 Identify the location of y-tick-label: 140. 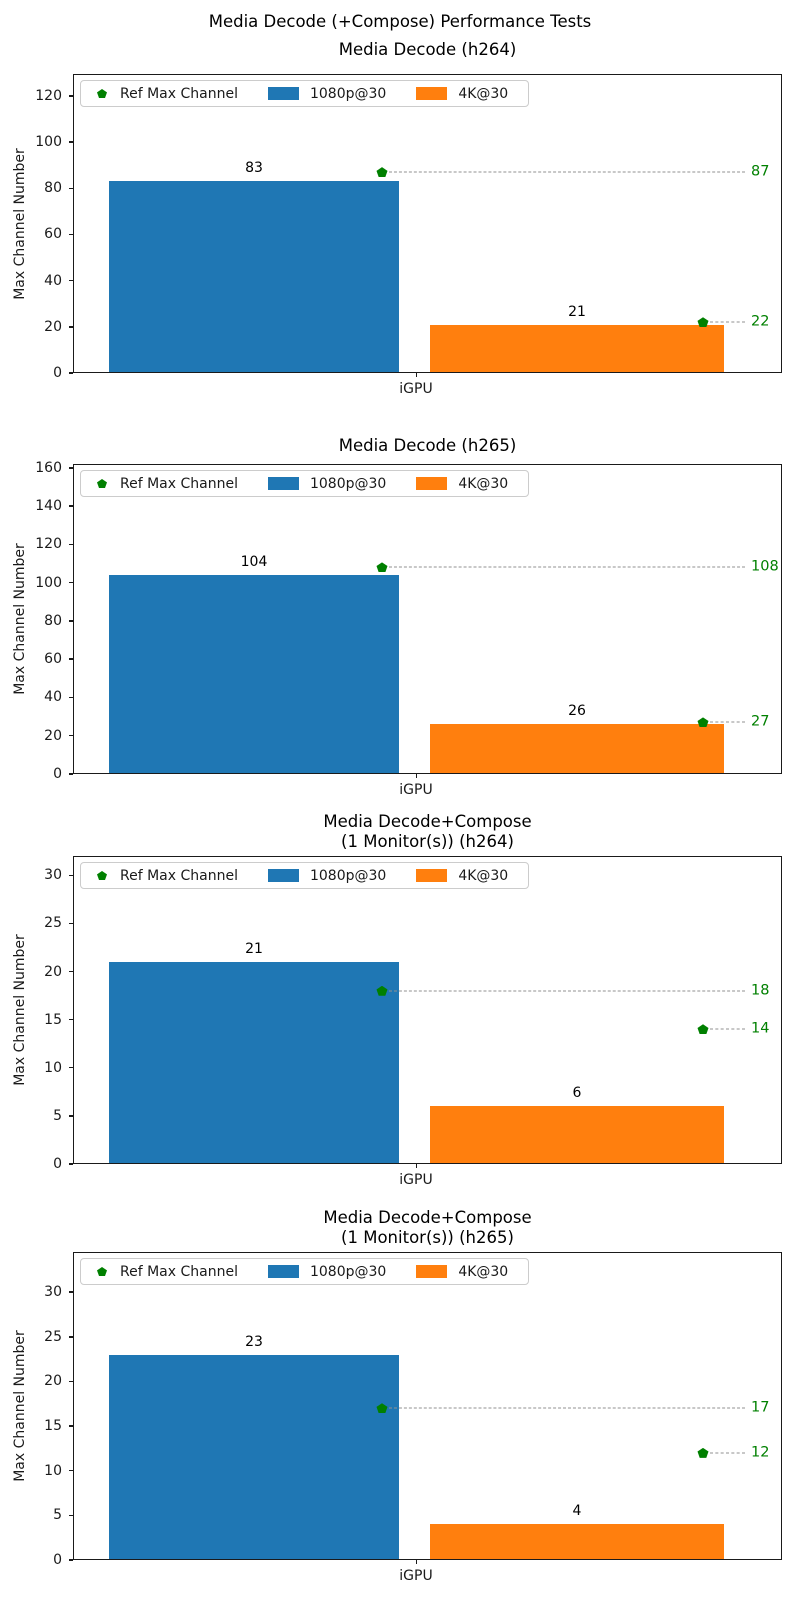
(48, 506).